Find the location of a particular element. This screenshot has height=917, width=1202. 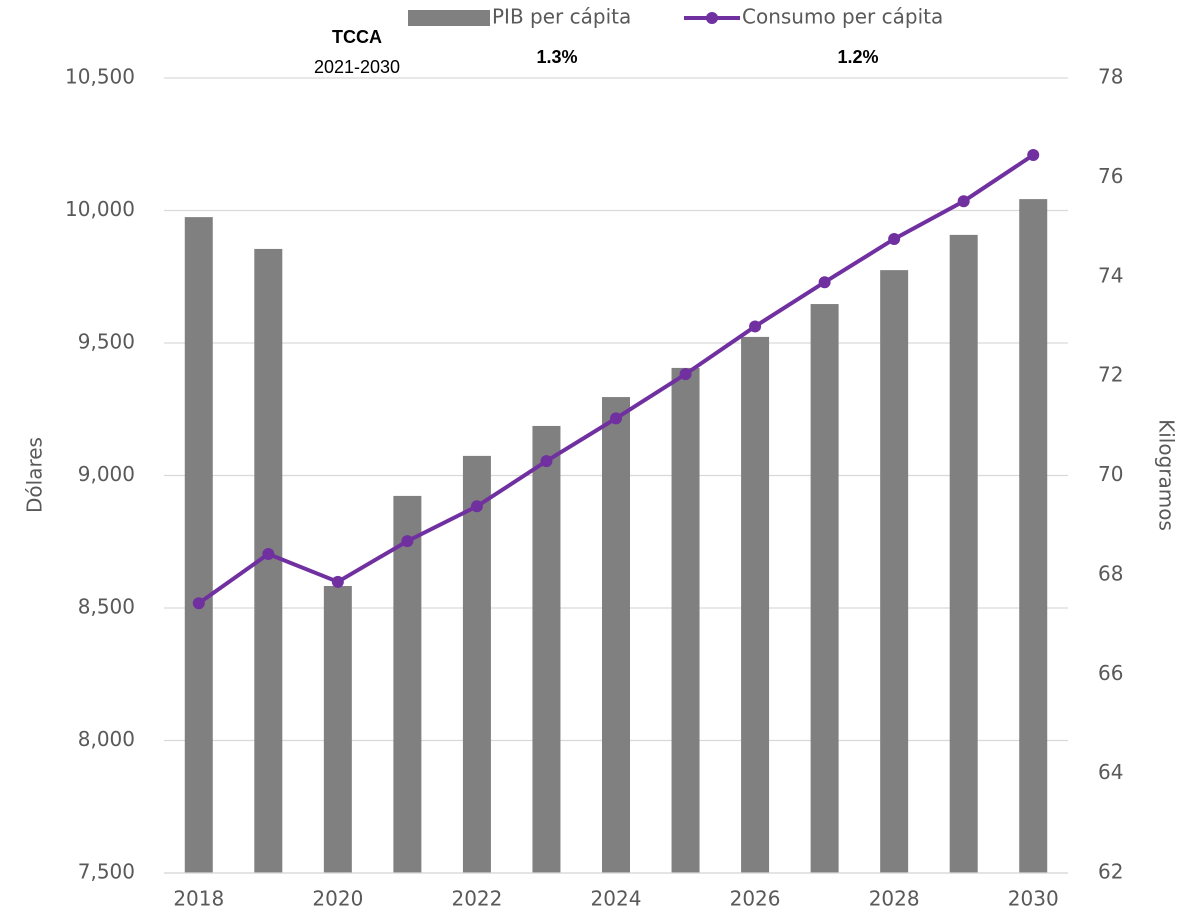

legend-label: Consumo per cápita is located at coordinates (842, 17).